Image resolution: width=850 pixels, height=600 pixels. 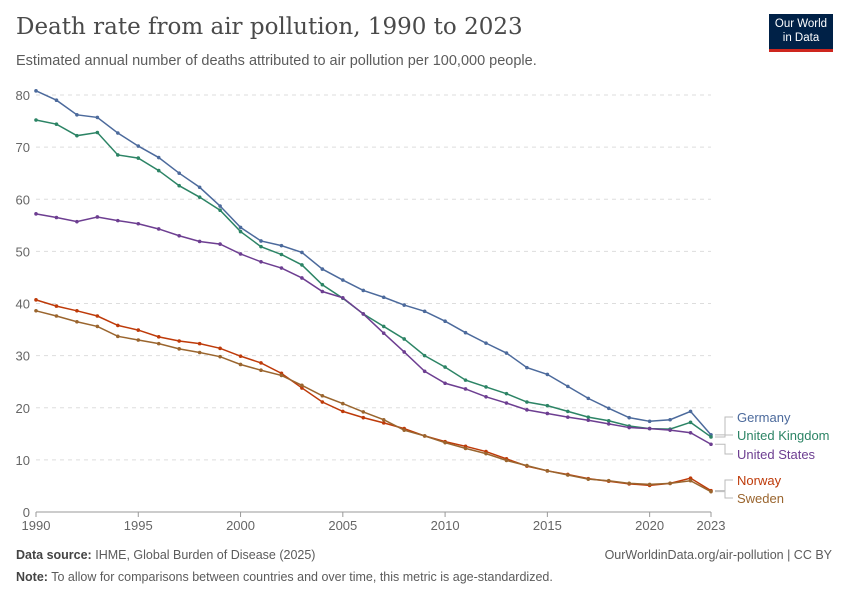 I want to click on x-tick-label: 2020, so click(x=649, y=525).